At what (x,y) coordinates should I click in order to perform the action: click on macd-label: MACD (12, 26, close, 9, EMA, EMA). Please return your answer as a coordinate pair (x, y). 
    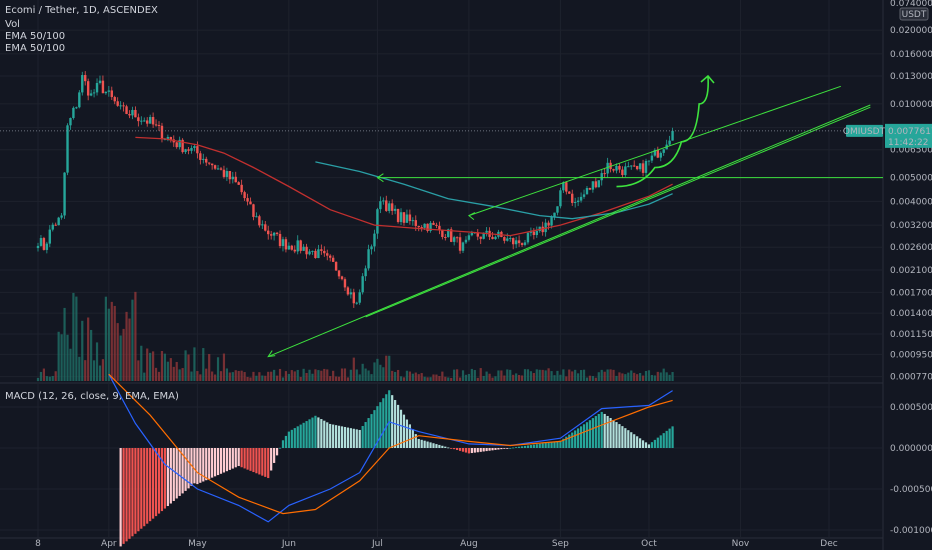
    Looking at the image, I should click on (92, 396).